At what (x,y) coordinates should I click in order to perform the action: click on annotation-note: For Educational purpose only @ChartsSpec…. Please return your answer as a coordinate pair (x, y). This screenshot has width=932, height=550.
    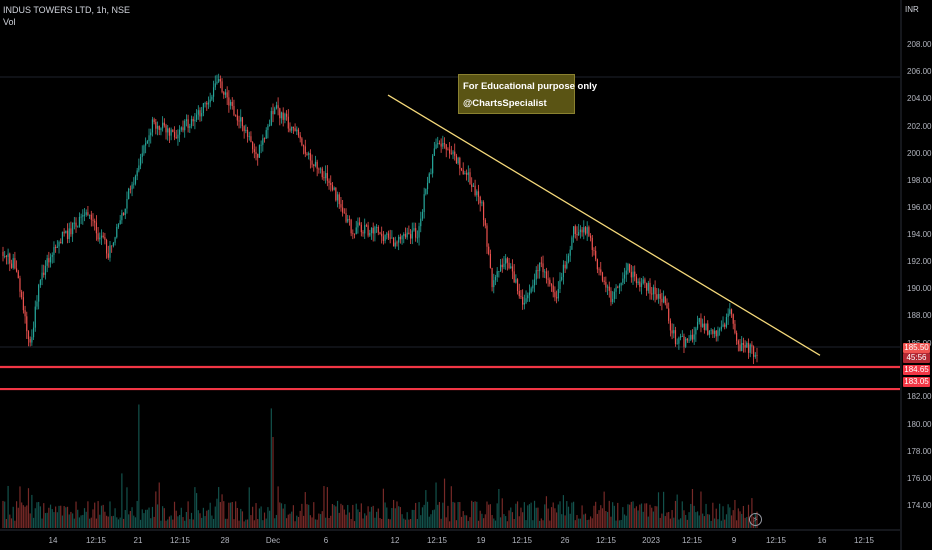
    Looking at the image, I should click on (528, 94).